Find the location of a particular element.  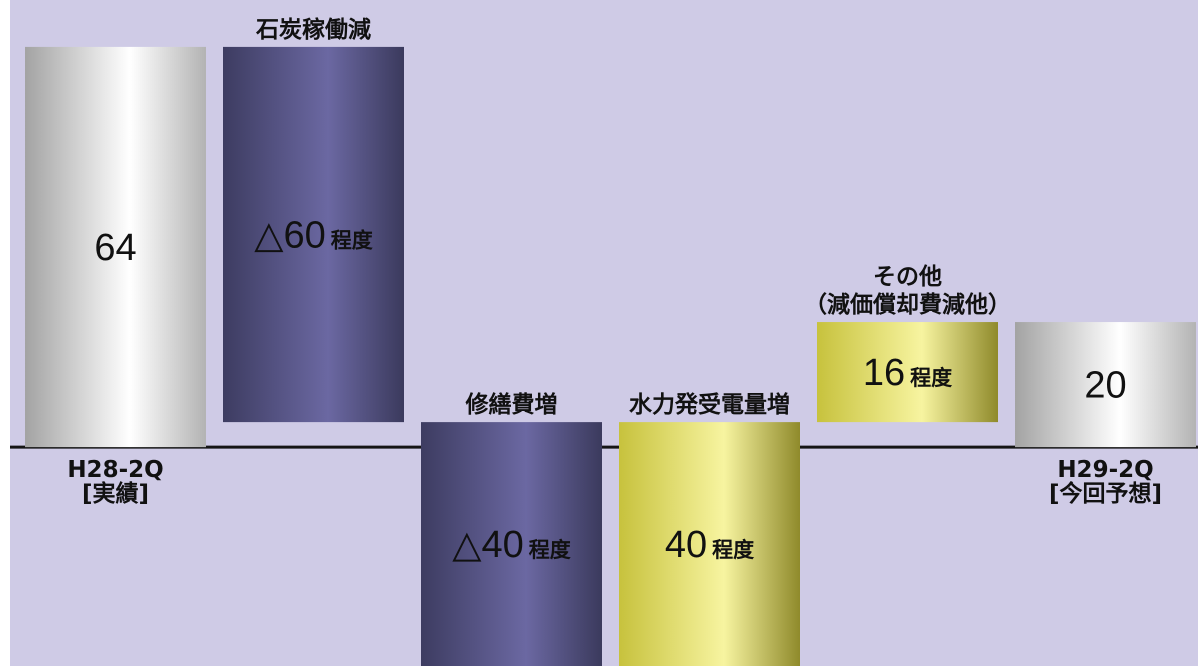

value-label-6: 20 is located at coordinates (1105, 386).